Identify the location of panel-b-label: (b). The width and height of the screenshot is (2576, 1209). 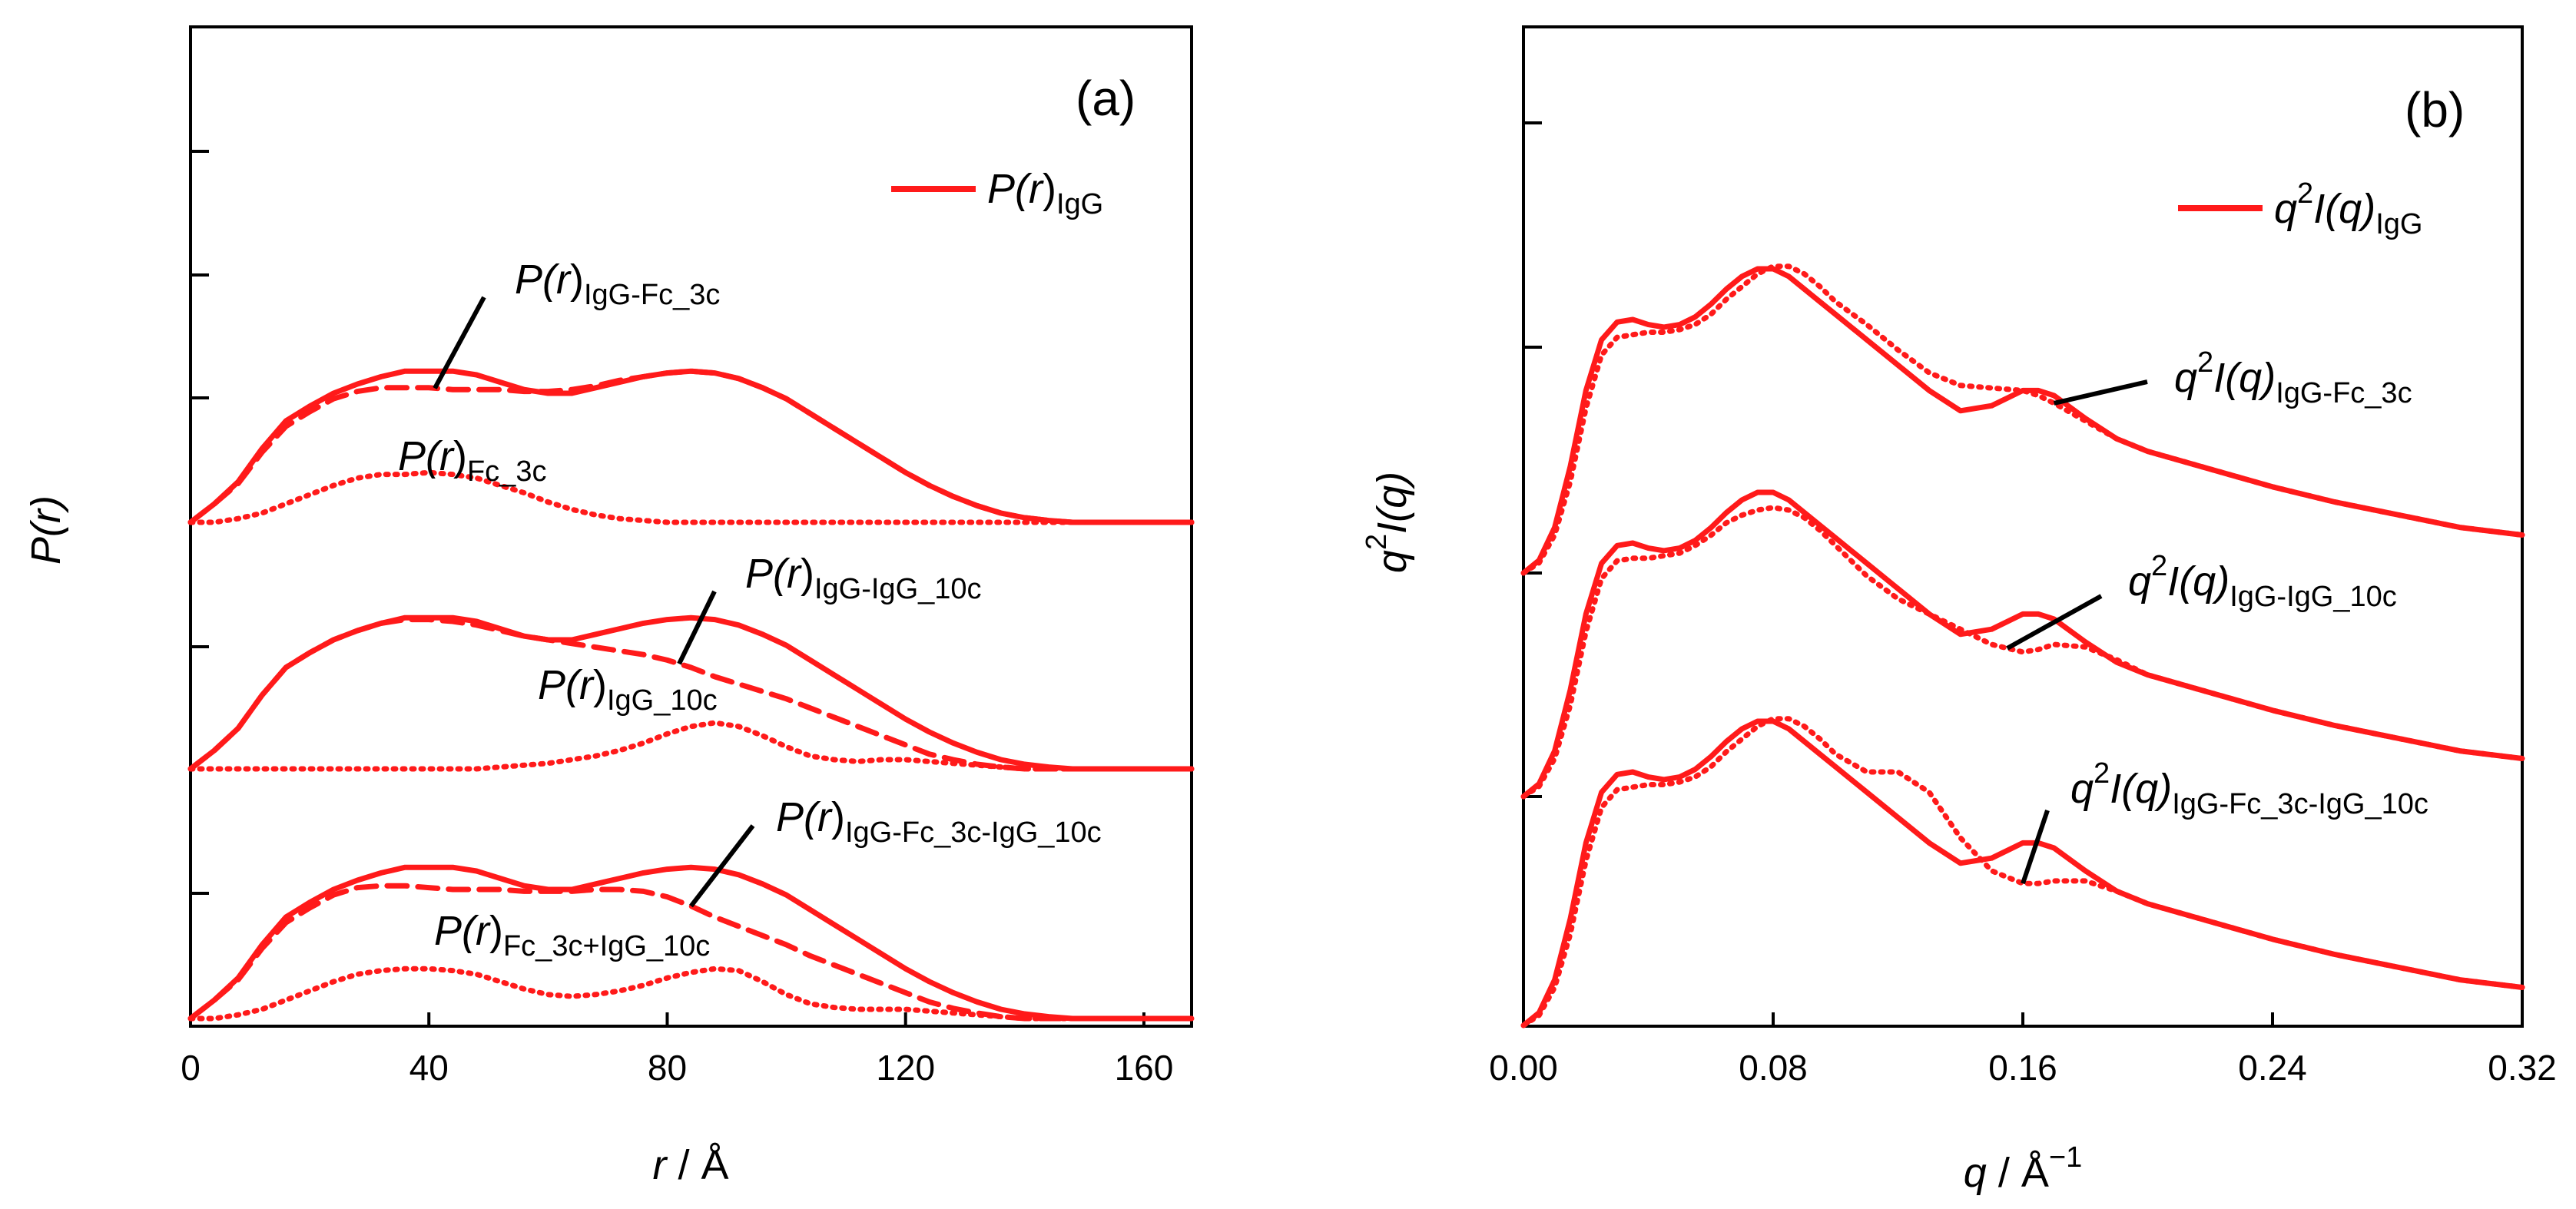
(2435, 110).